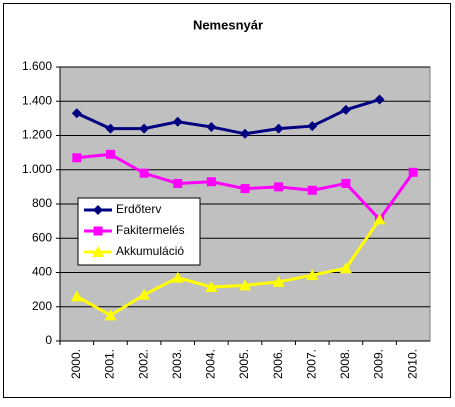  What do you see at coordinates (211, 364) in the screenshot?
I see `x-tick-label: 2004.` at bounding box center [211, 364].